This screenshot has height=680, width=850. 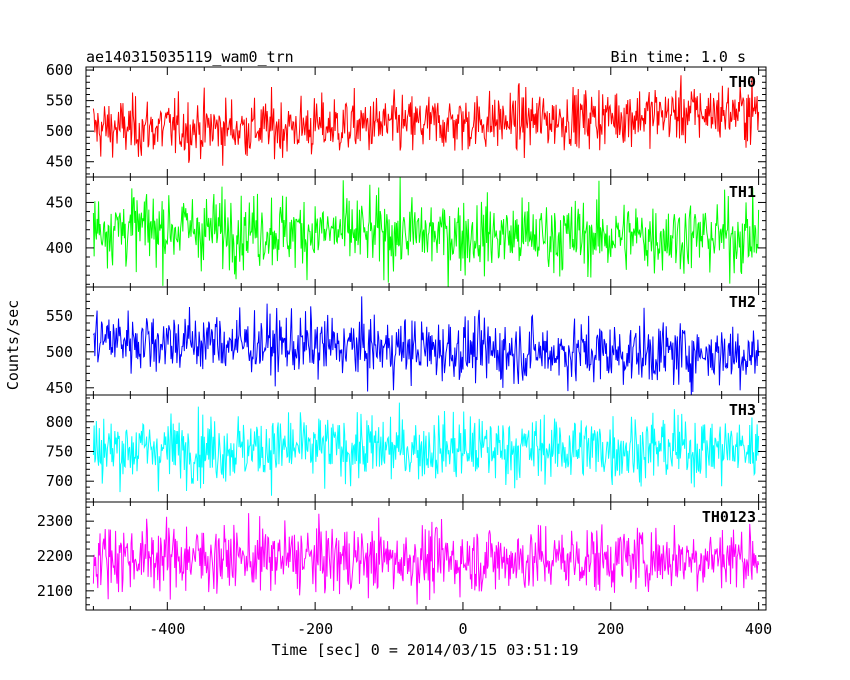 What do you see at coordinates (426, 449) in the screenshot?
I see `series-line-th3` at bounding box center [426, 449].